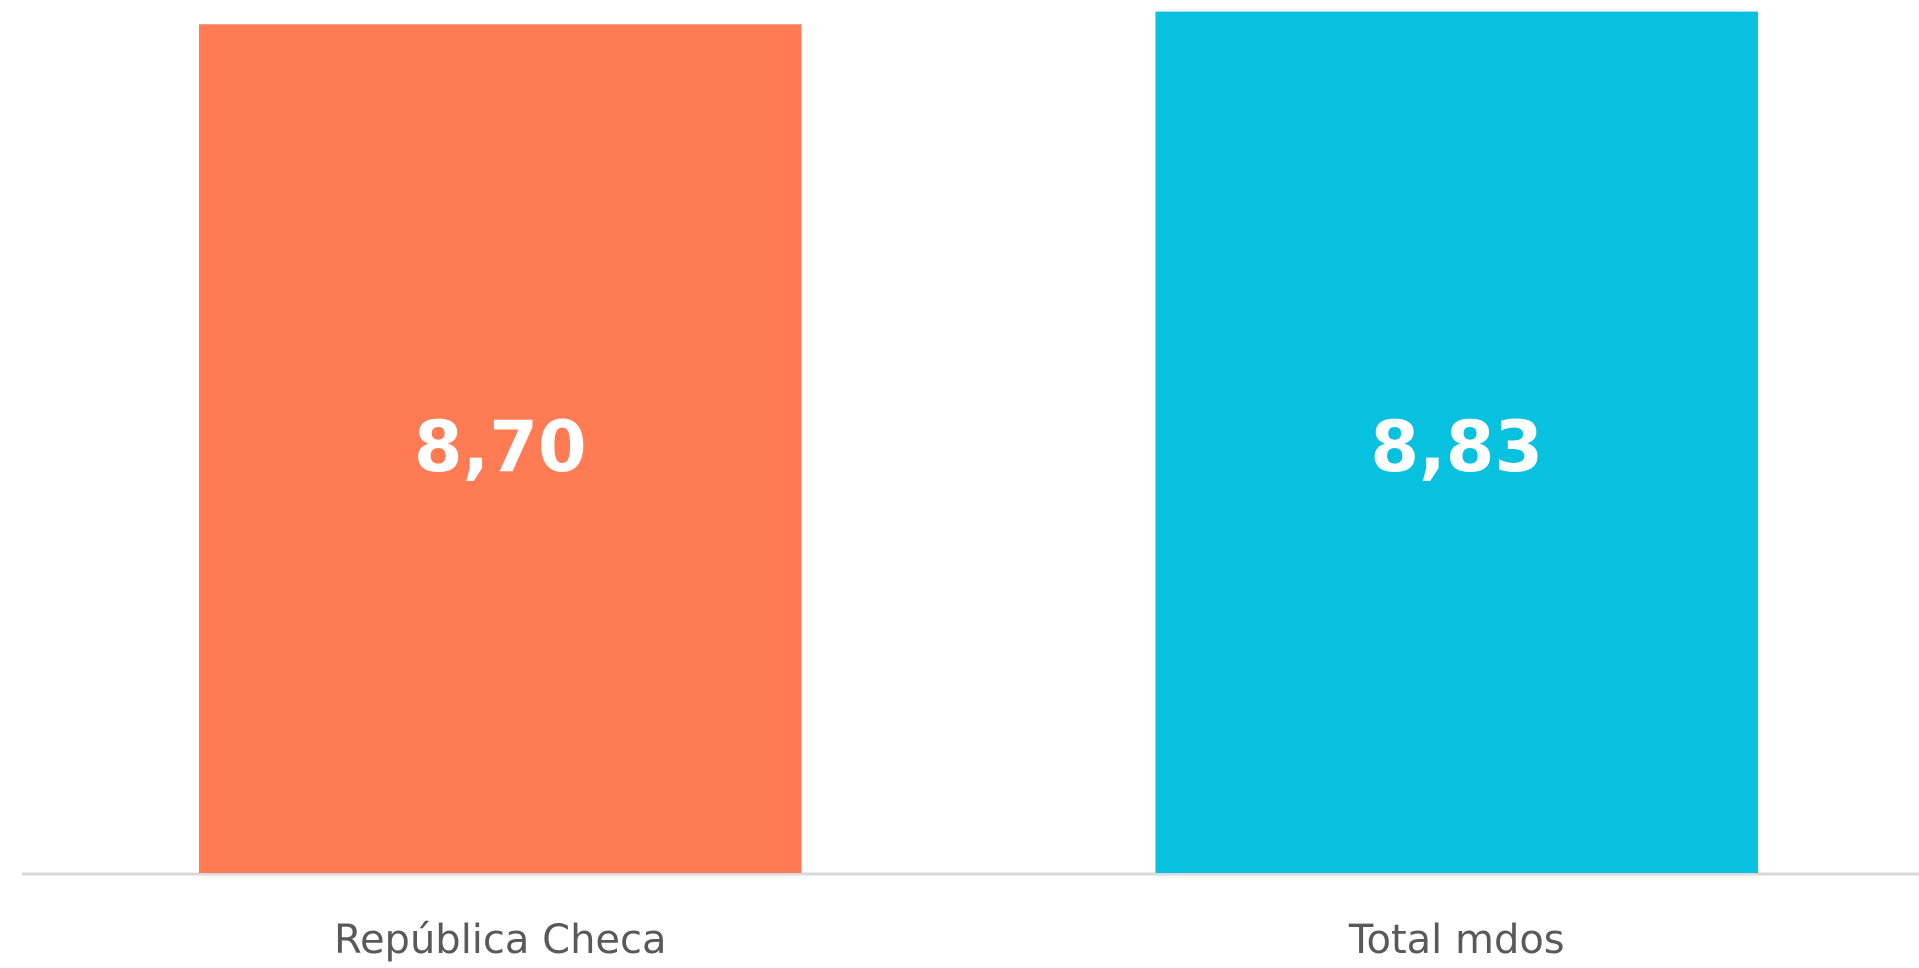  What do you see at coordinates (1456, 447) in the screenshot?
I see `value-label: 8,83` at bounding box center [1456, 447].